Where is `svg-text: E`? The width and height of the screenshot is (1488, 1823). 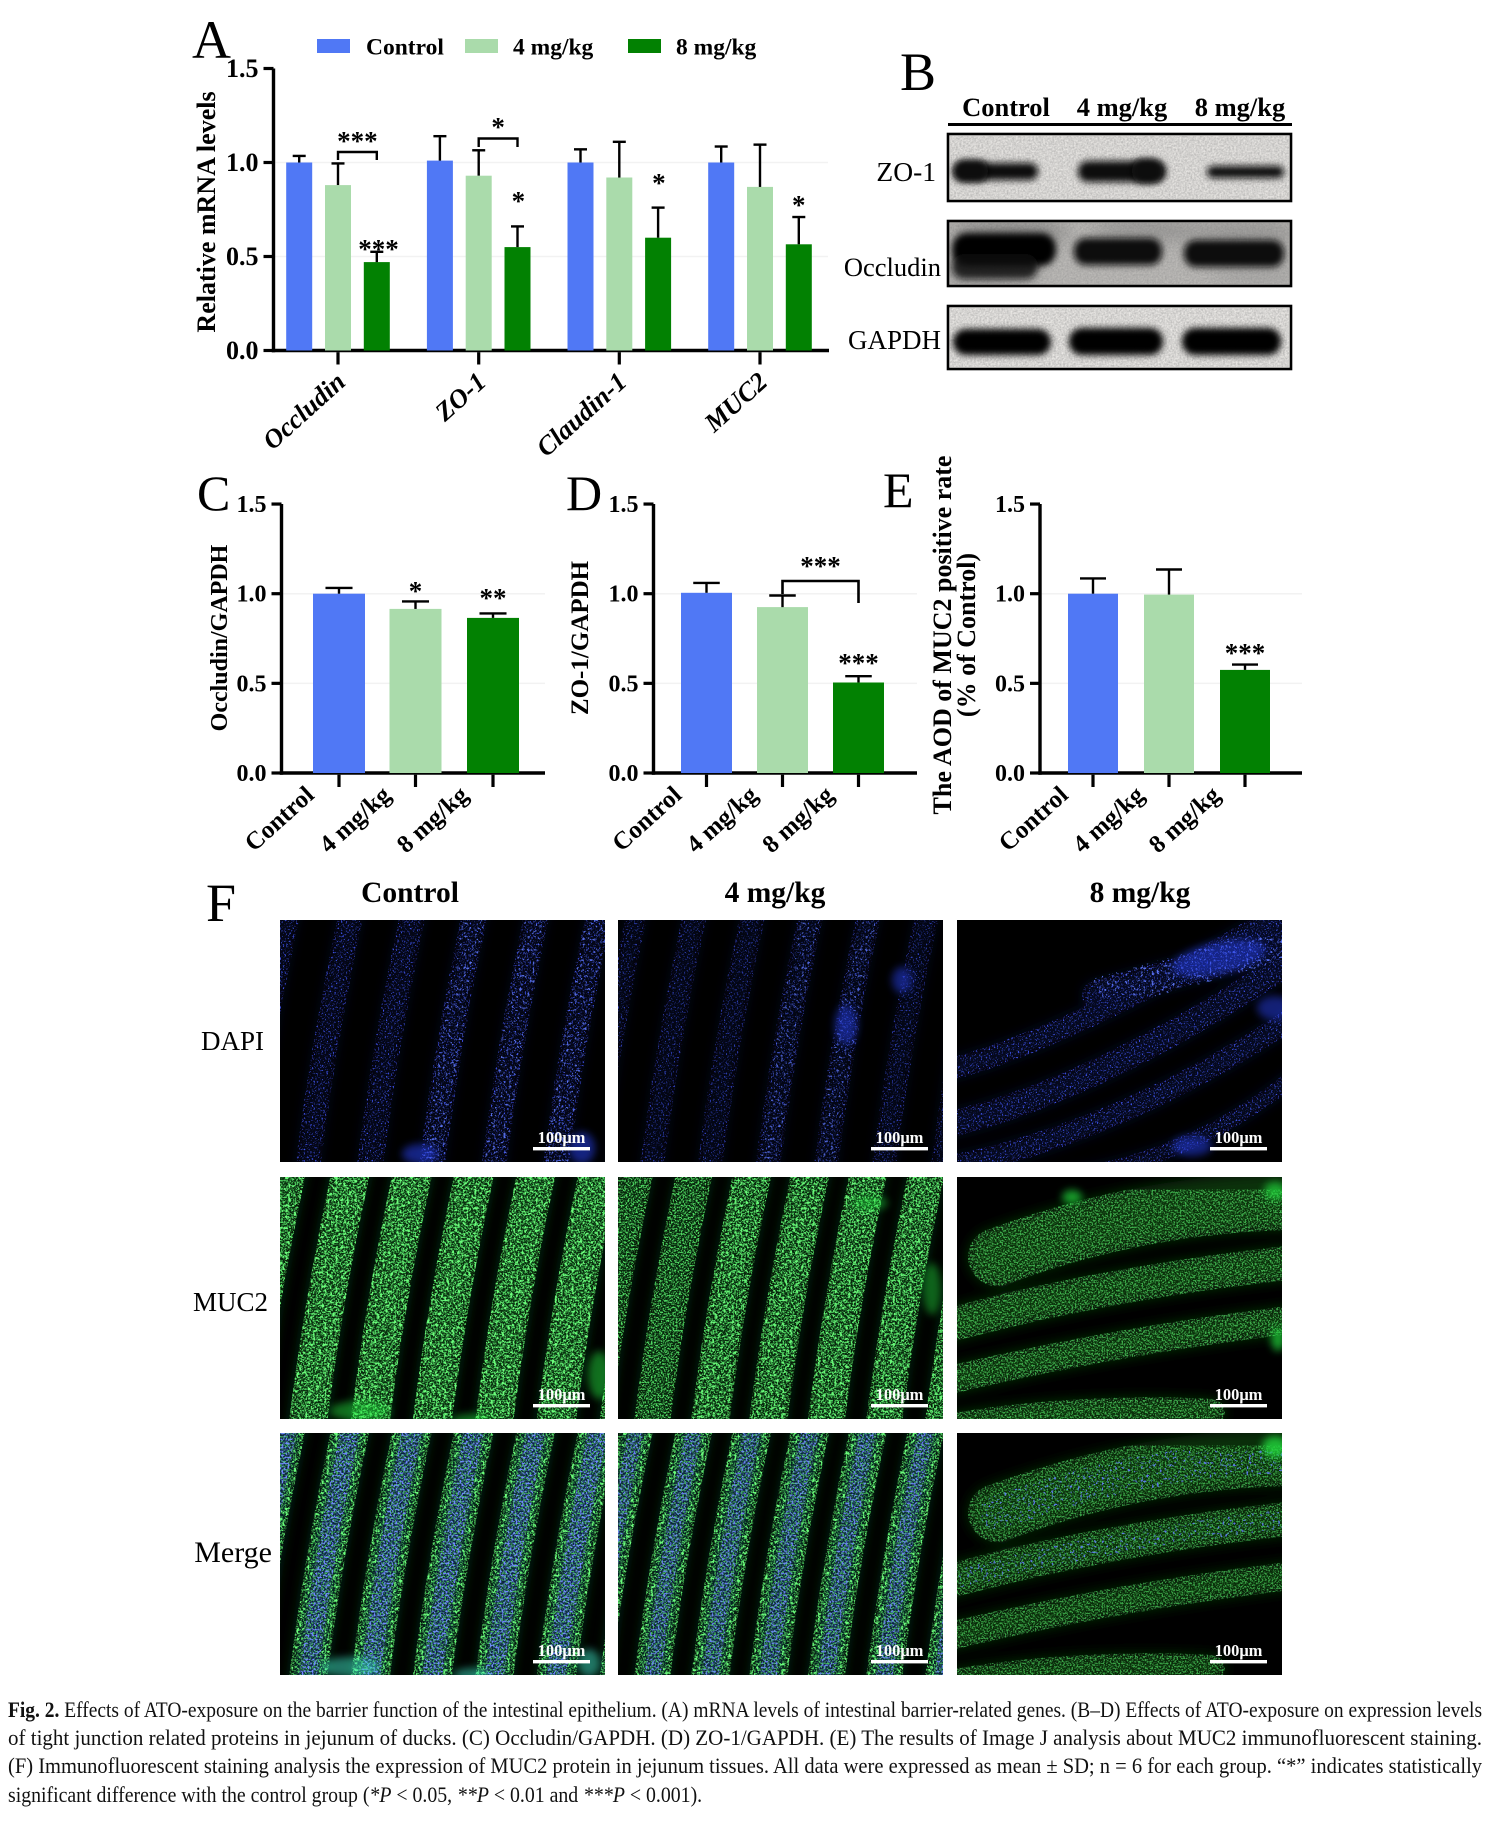 svg-text: E is located at coordinates (898, 490).